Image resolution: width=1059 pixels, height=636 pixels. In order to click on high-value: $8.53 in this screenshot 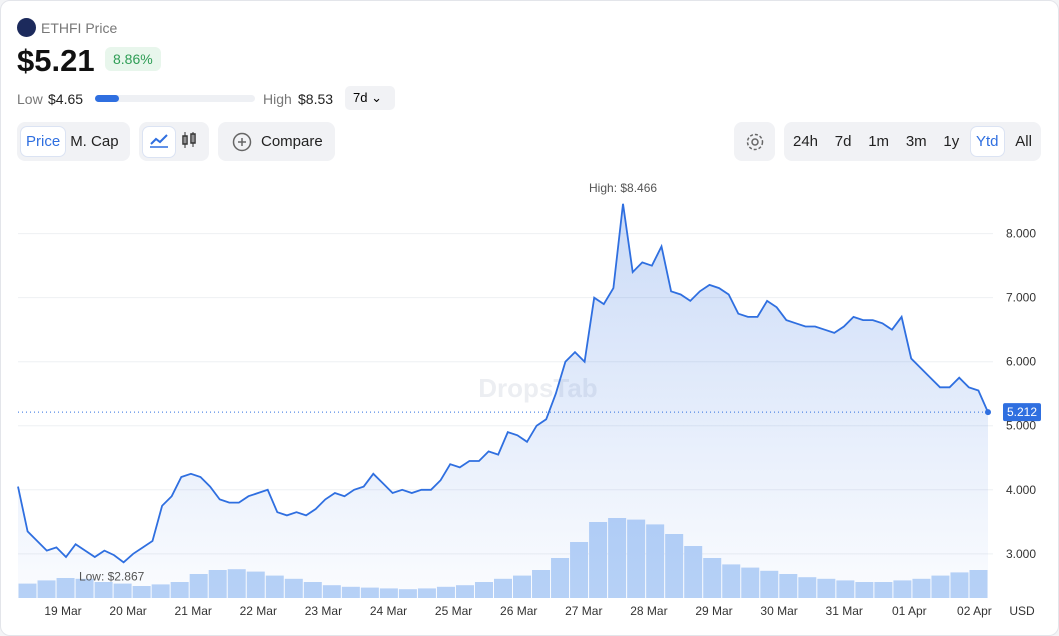, I will do `click(316, 99)`.